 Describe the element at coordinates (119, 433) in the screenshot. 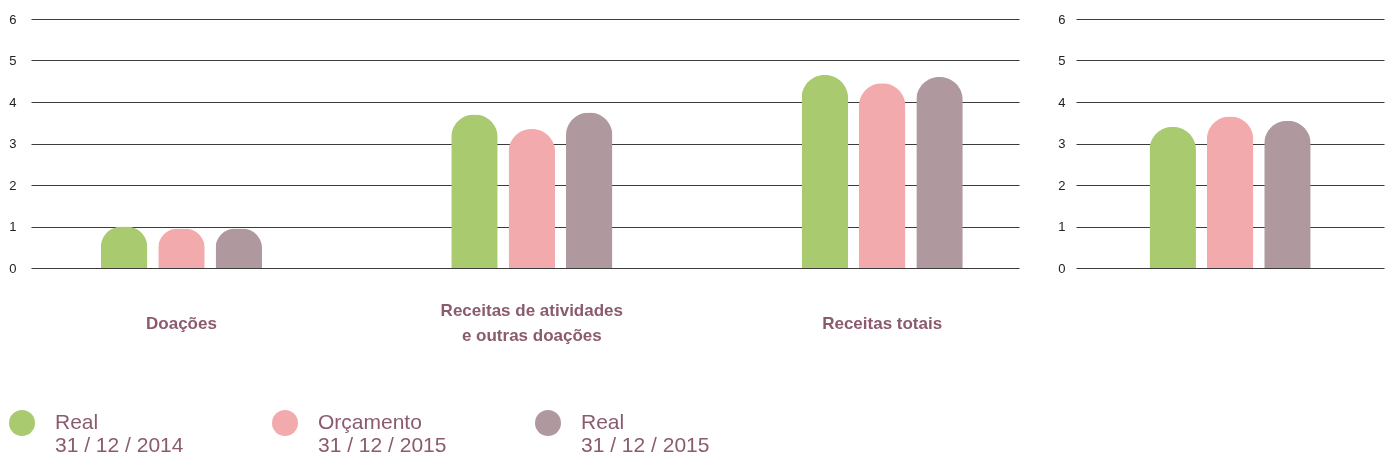

I see `legend-label: Real 31 / 12 / 2014` at that location.